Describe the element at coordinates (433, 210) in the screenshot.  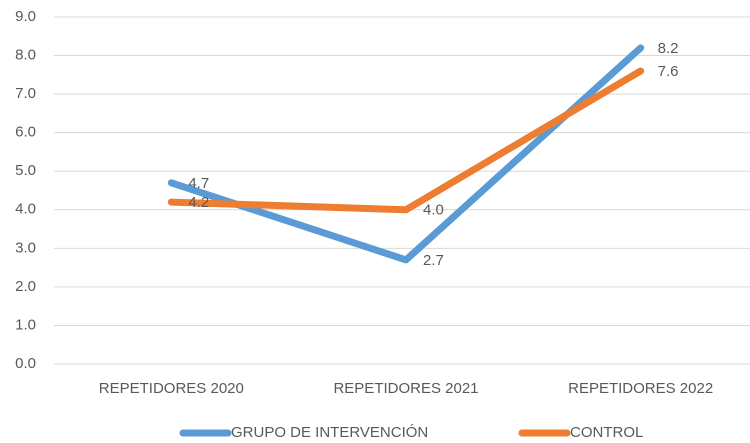
I see `data-label: 4.0` at that location.